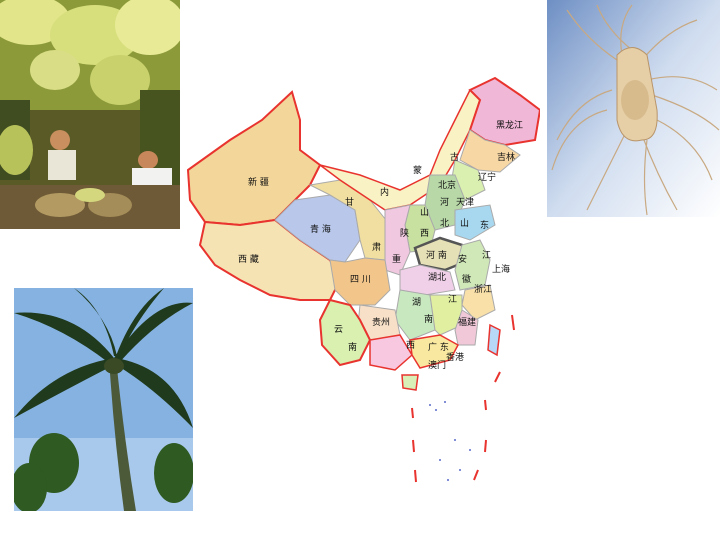 This screenshot has width=720, height=540. I want to click on label-hunan-2: 南, so click(428, 319).